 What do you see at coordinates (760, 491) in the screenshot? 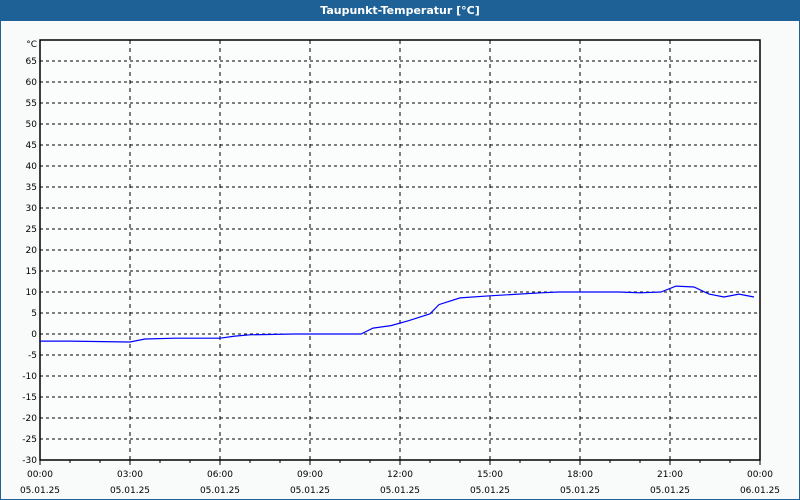
I see `x-tick-date: 06.01.25` at bounding box center [760, 491].